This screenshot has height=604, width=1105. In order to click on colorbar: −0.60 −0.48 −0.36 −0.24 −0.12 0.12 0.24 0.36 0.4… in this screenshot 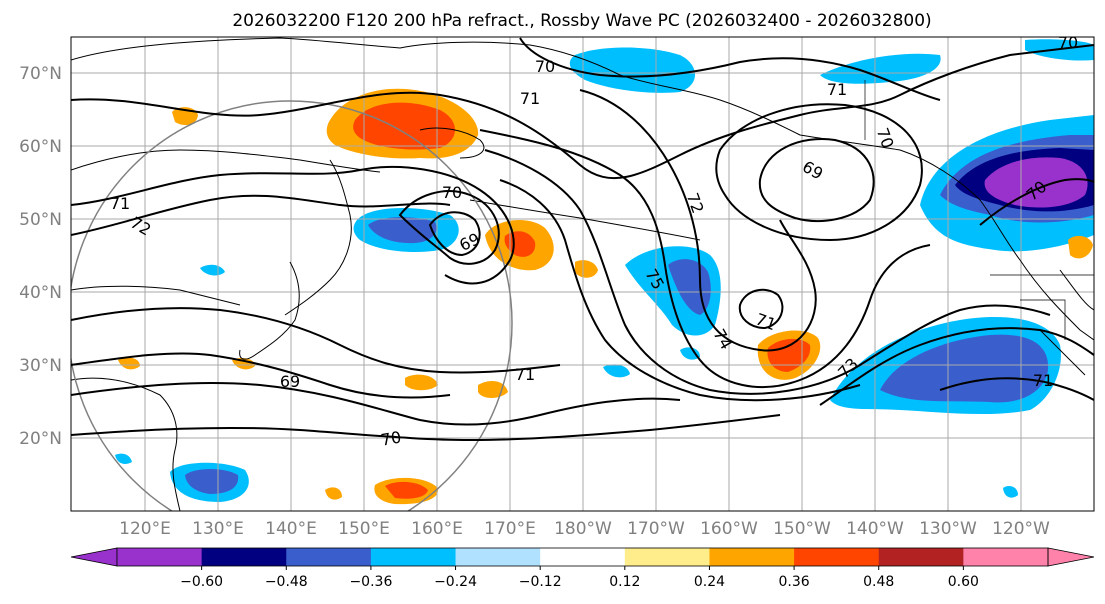, I will do `click(582, 568)`.